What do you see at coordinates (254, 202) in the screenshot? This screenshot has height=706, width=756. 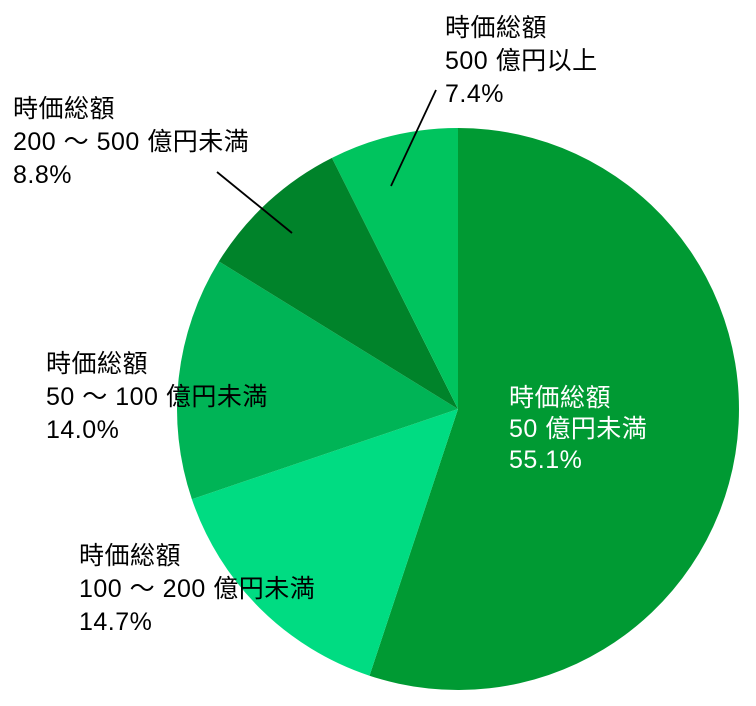 I see `leader-line-200-500oku` at bounding box center [254, 202].